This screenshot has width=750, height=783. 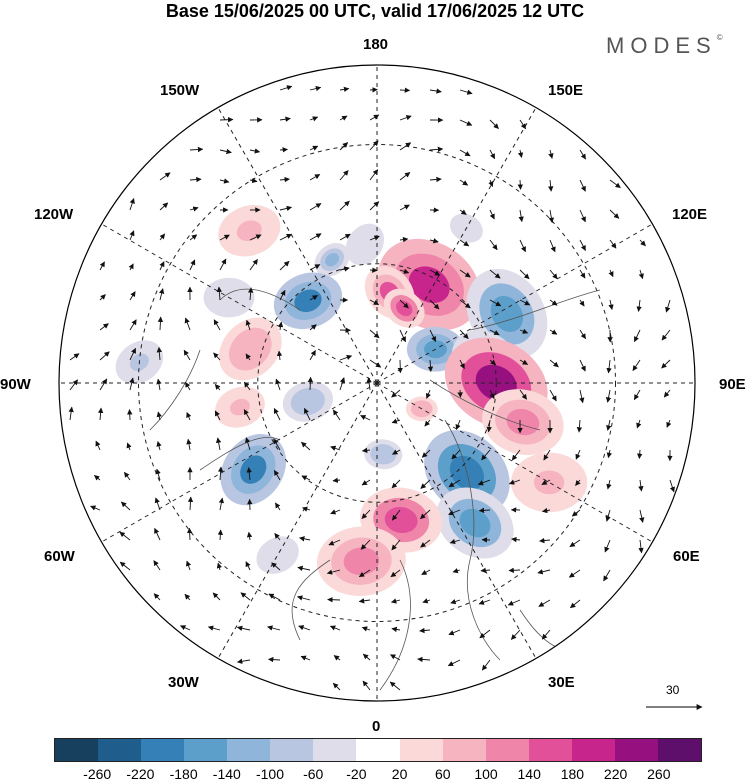 What do you see at coordinates (356, 774) in the screenshot?
I see `colorbar-tick-label: -20` at bounding box center [356, 774].